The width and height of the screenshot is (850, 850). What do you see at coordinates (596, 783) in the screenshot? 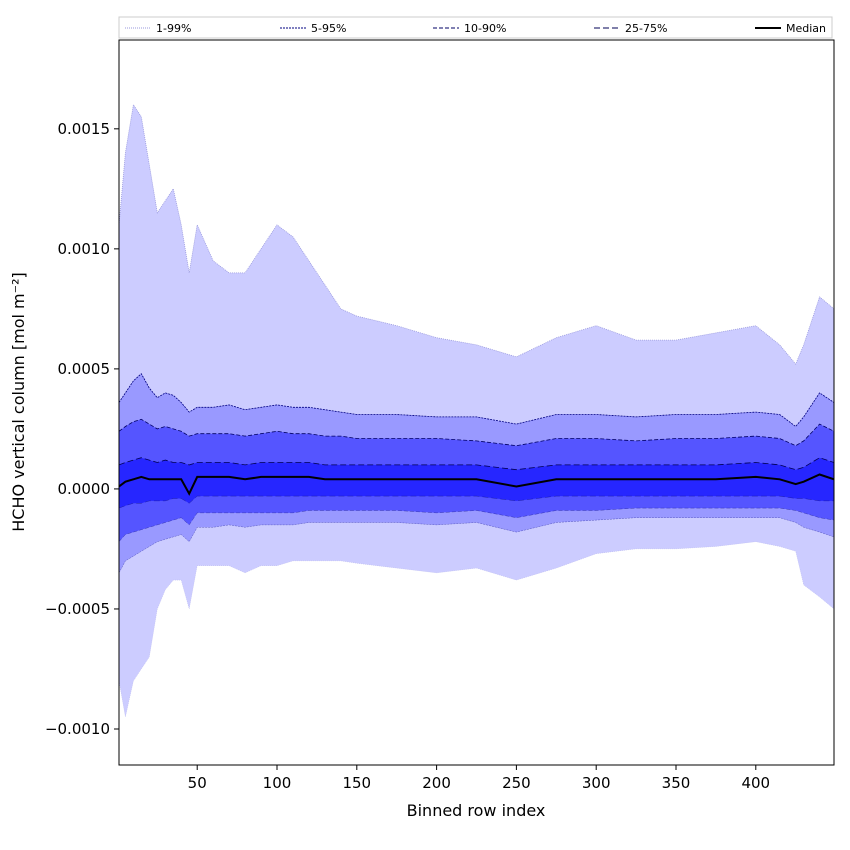
I see `x-tick-label: 300` at bounding box center [596, 783].